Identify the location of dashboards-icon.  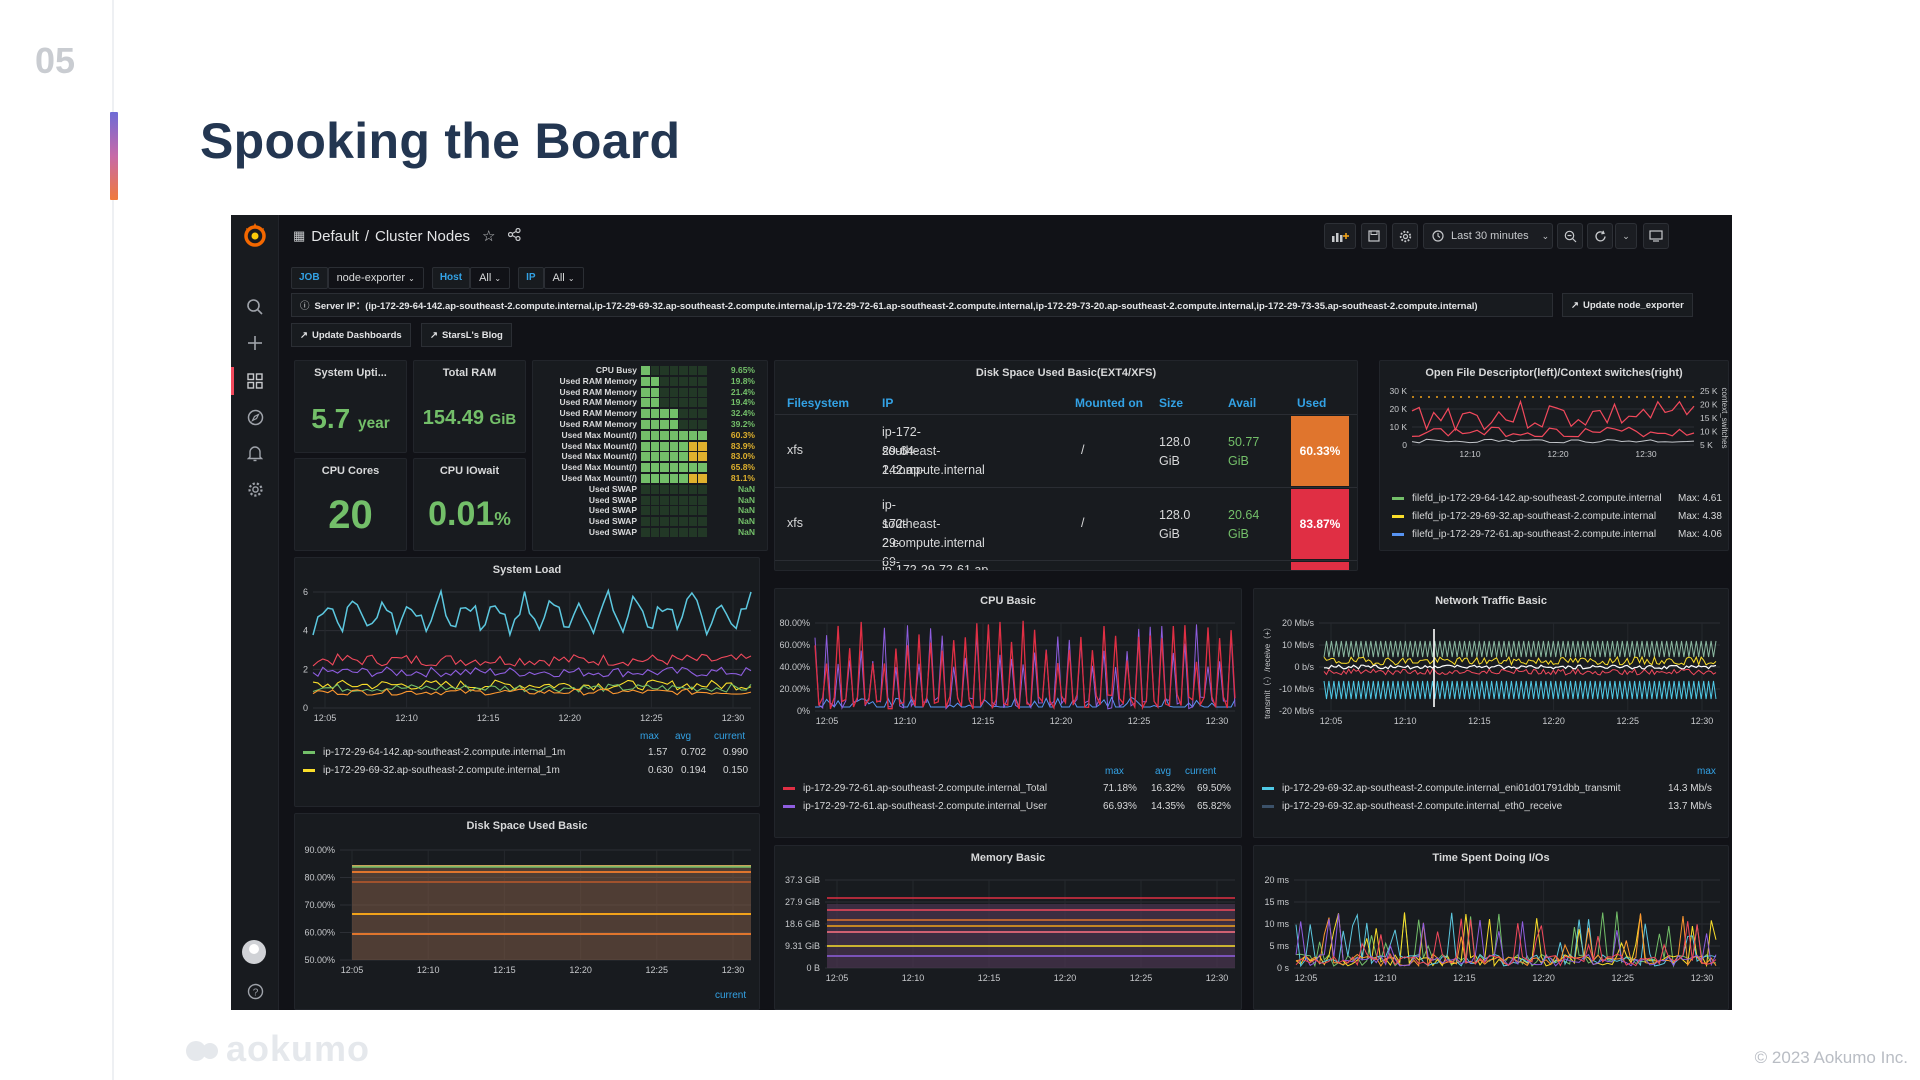
(255, 381).